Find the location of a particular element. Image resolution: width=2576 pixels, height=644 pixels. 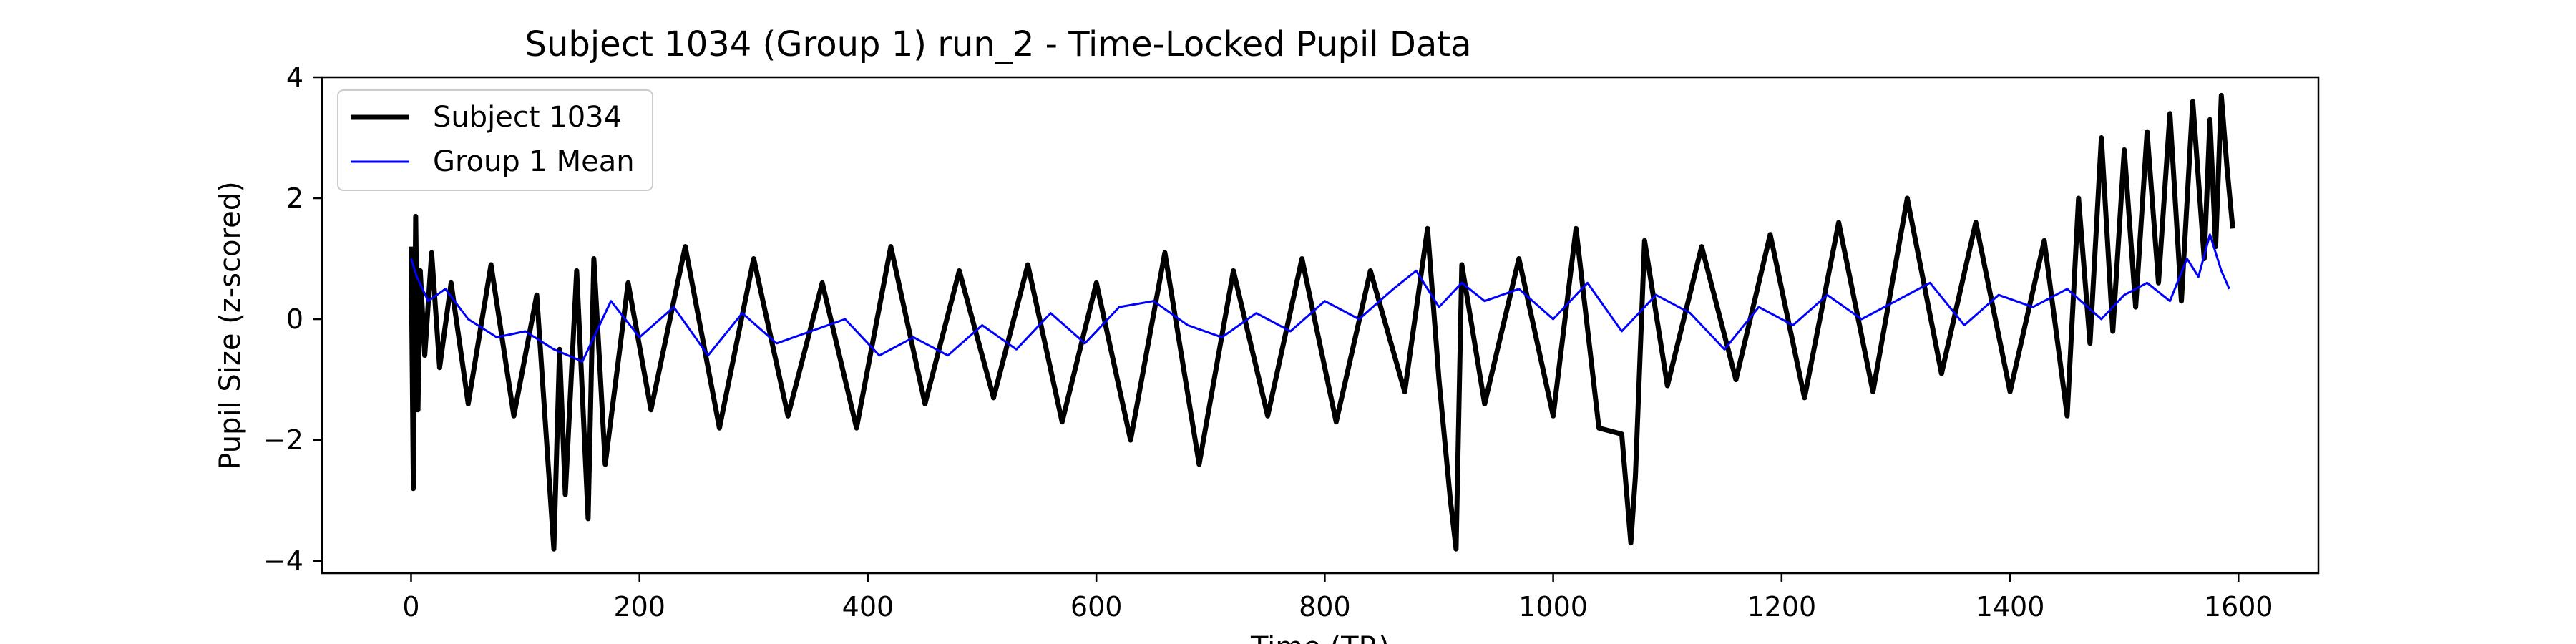

x-tick-label: 600 is located at coordinates (1096, 607).